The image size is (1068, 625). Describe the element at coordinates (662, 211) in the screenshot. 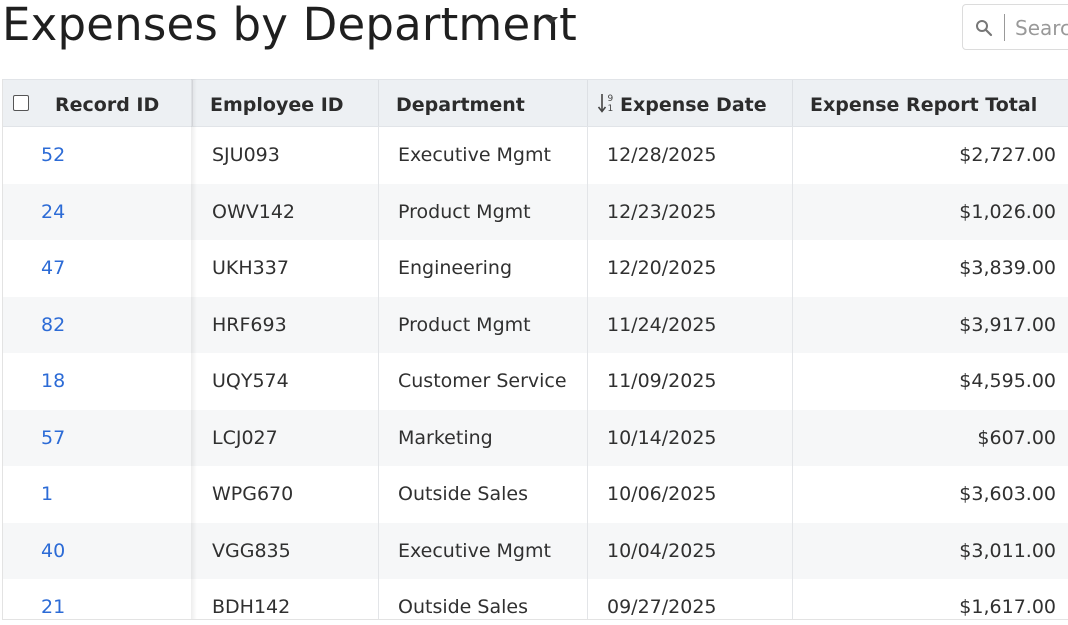

I see `expense-date-cell: 12/23/2025` at that location.